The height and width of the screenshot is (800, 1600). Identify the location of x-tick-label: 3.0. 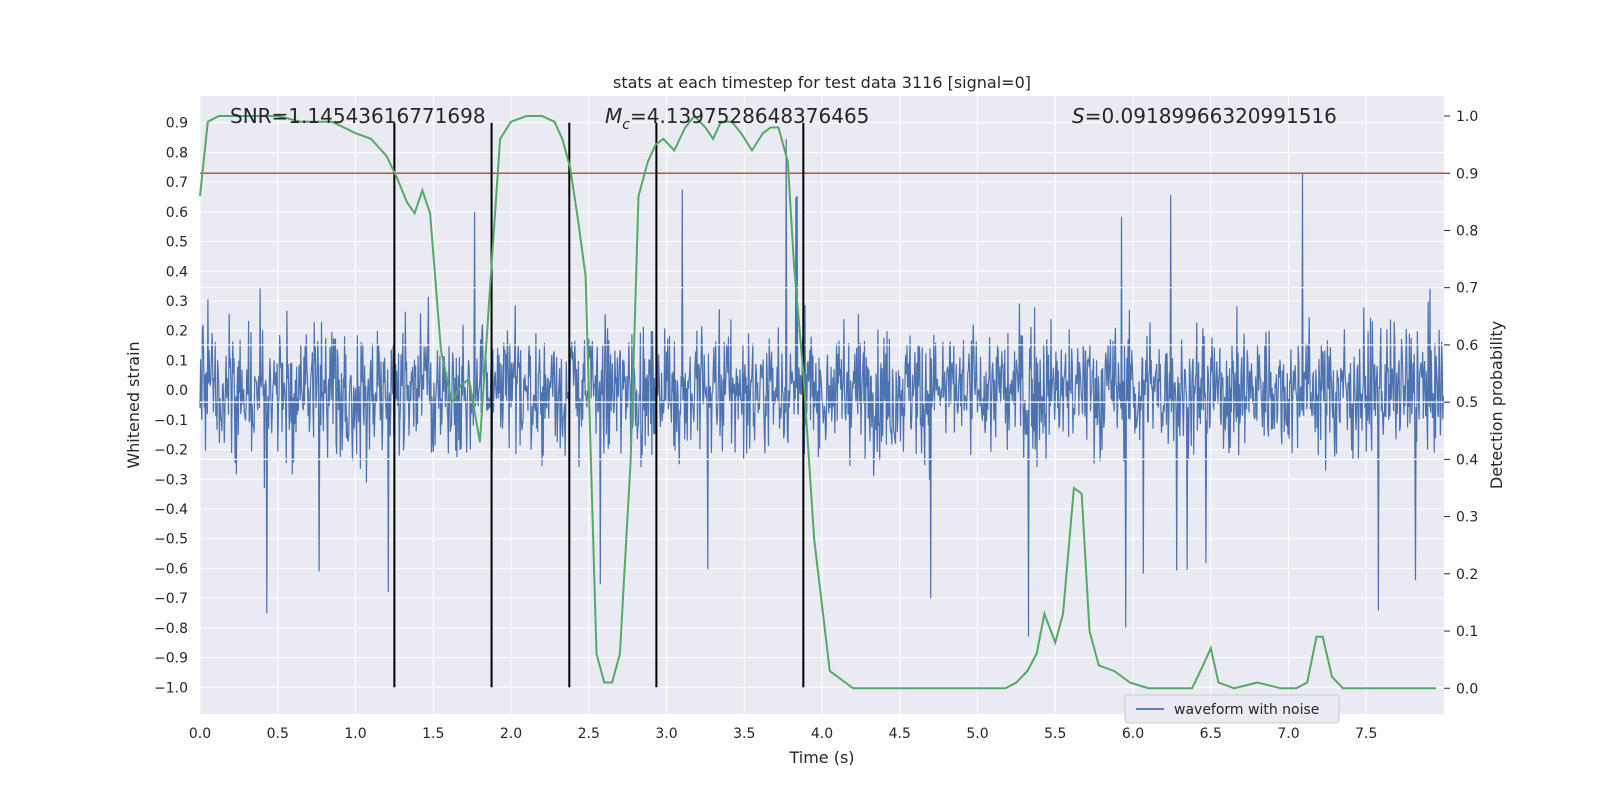
(666, 734).